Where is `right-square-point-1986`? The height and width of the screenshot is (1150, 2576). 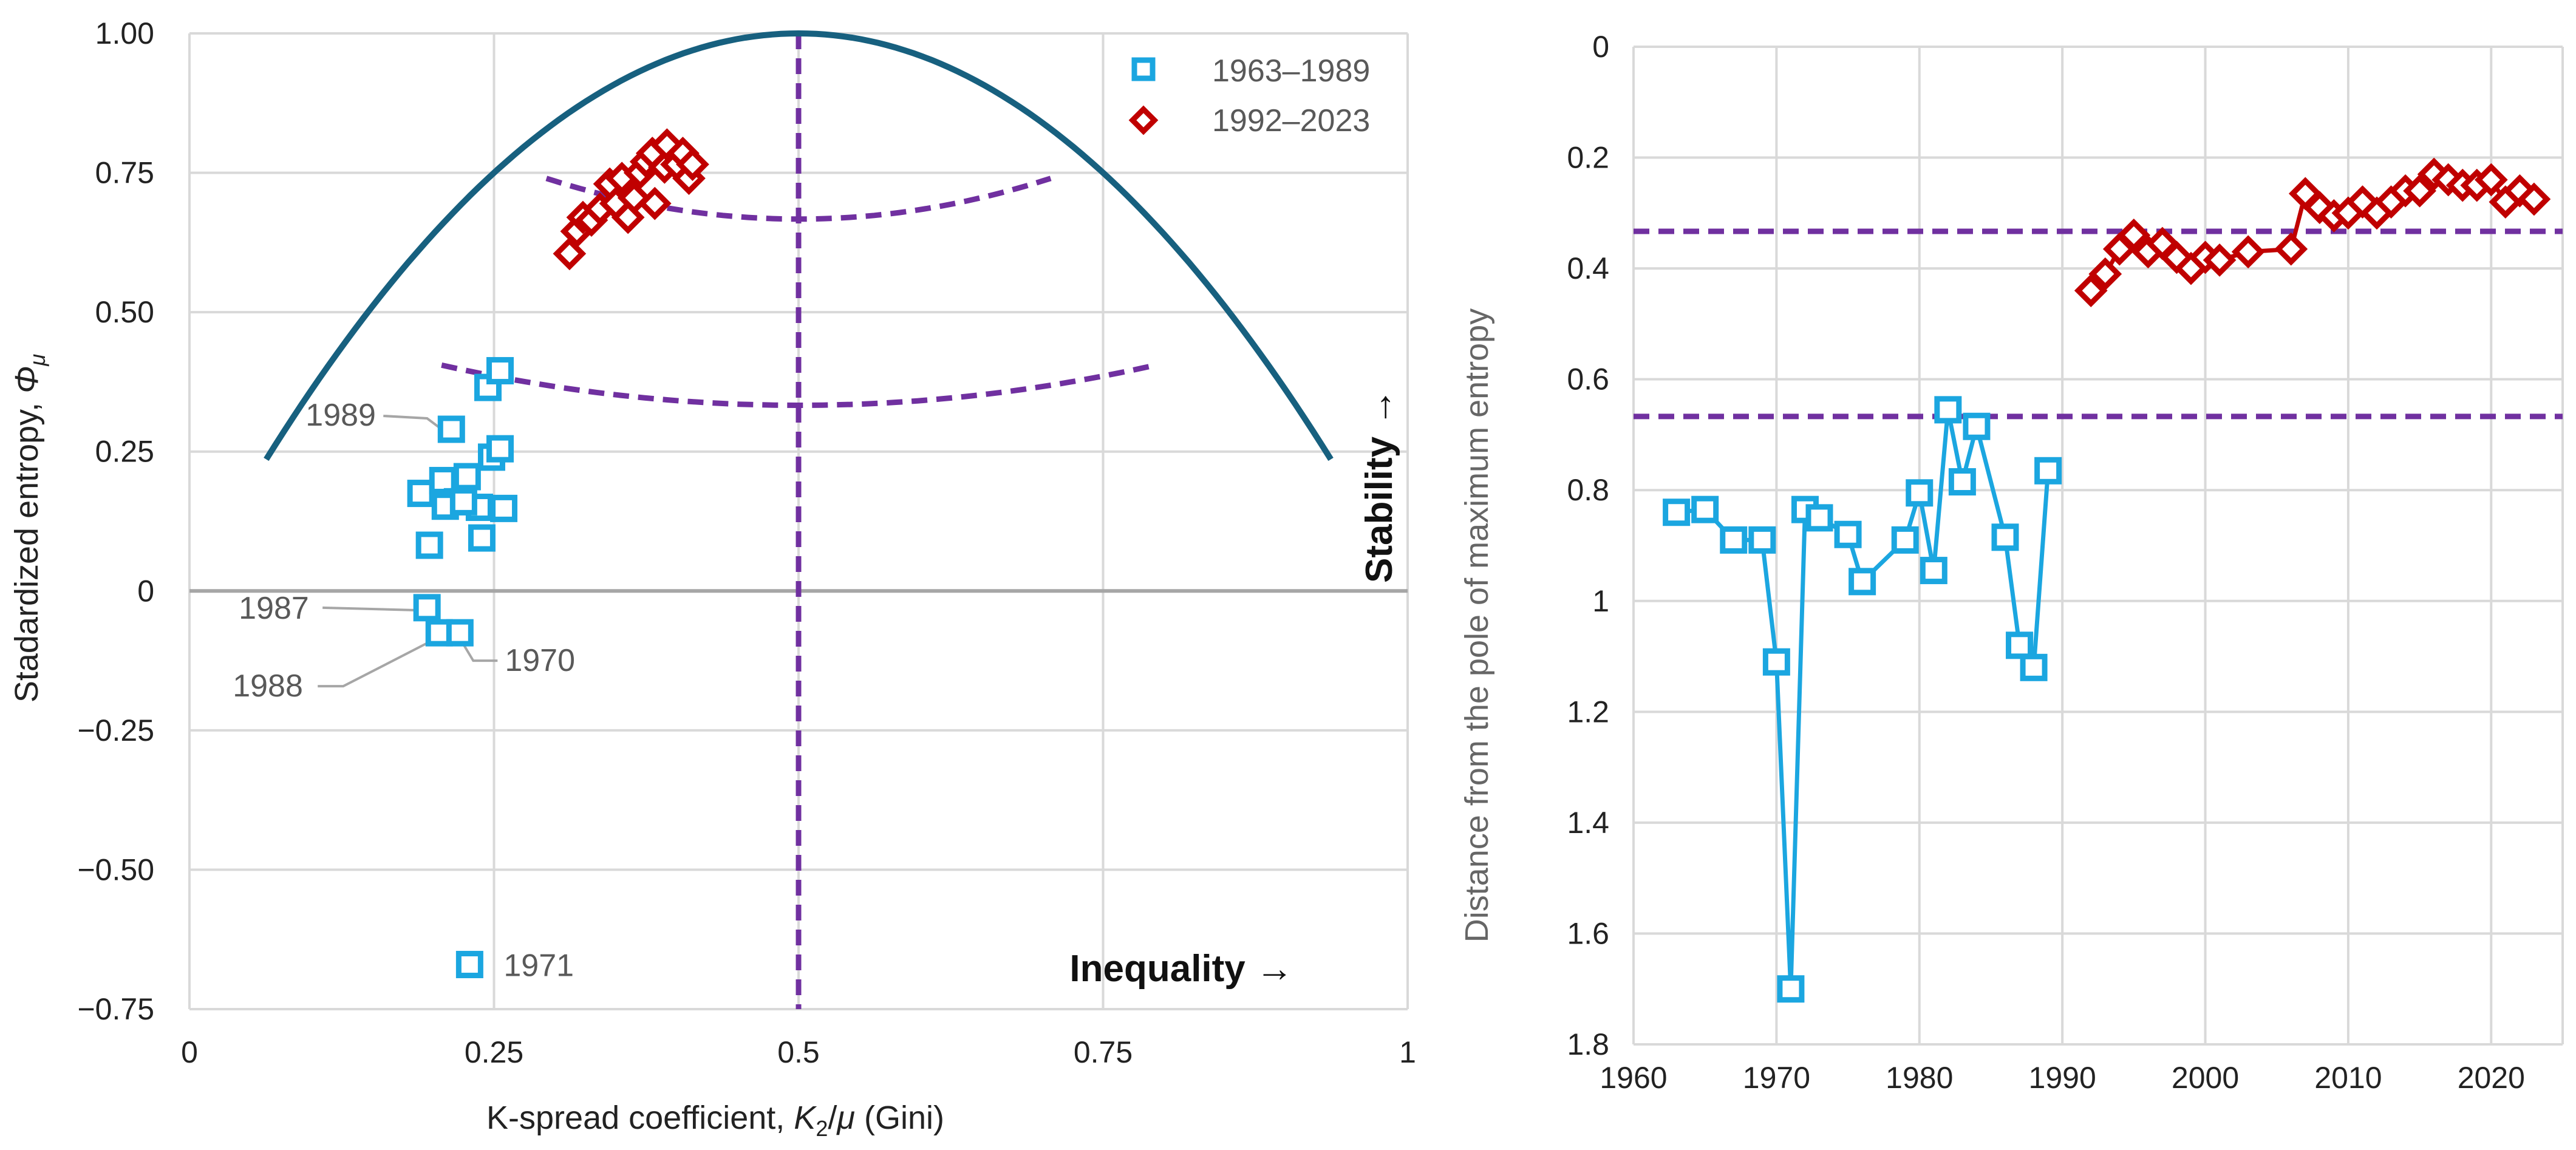 right-square-point-1986 is located at coordinates (2005, 537).